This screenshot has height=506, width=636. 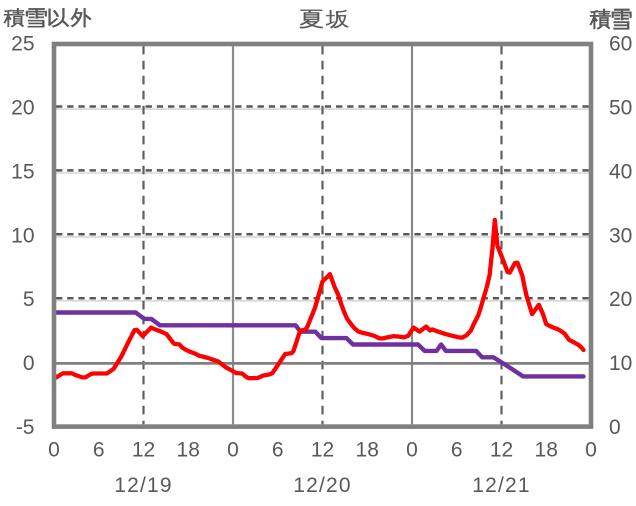 What do you see at coordinates (620, 108) in the screenshot?
I see `svg-text: 50` at bounding box center [620, 108].